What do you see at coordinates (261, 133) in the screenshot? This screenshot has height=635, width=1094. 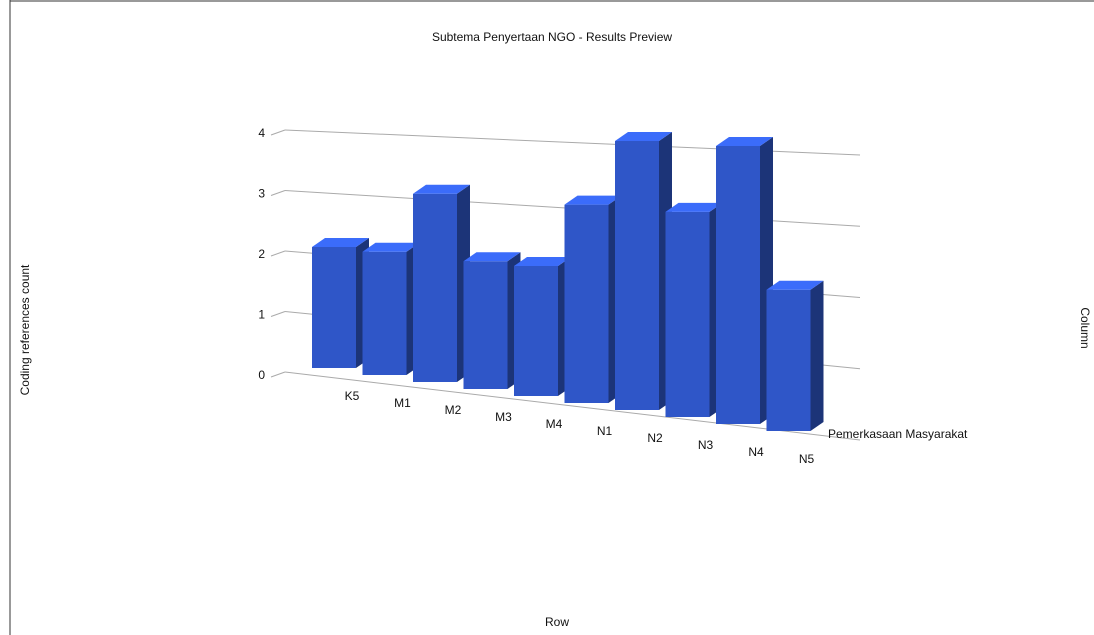 I see `y-tick-label: 4` at bounding box center [261, 133].